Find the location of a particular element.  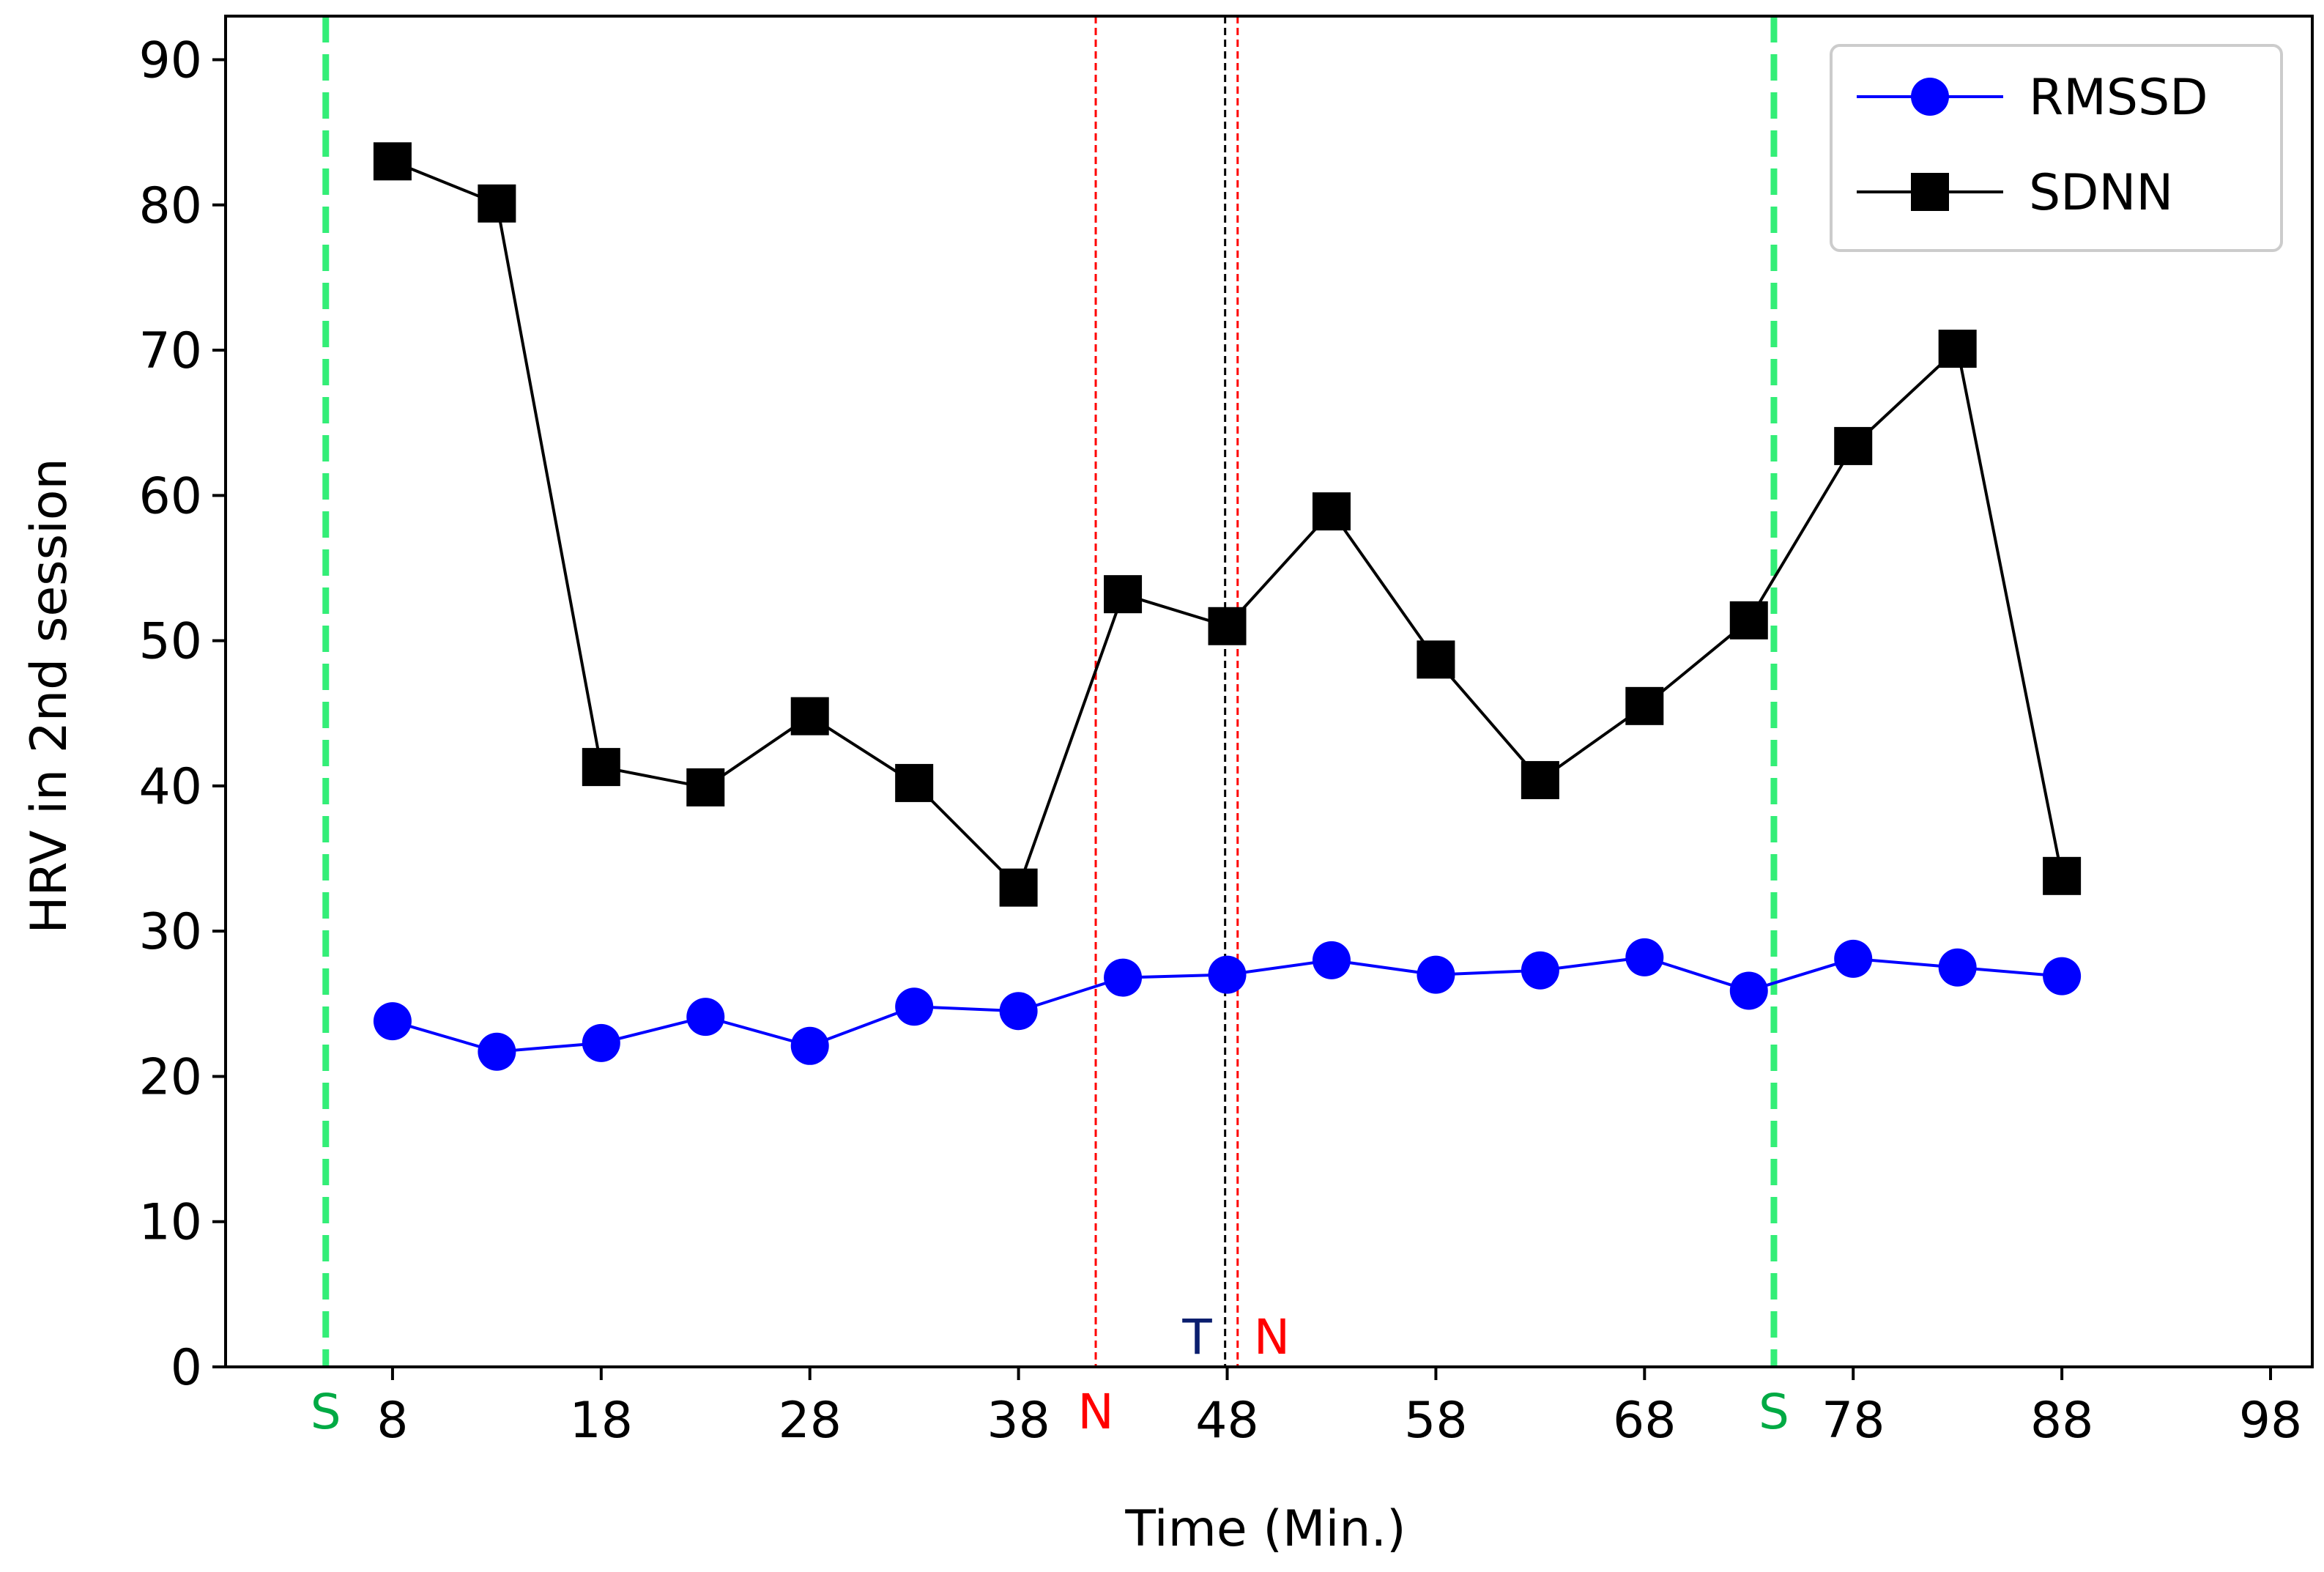

x-tick-label-28: 28 is located at coordinates (810, 1421).